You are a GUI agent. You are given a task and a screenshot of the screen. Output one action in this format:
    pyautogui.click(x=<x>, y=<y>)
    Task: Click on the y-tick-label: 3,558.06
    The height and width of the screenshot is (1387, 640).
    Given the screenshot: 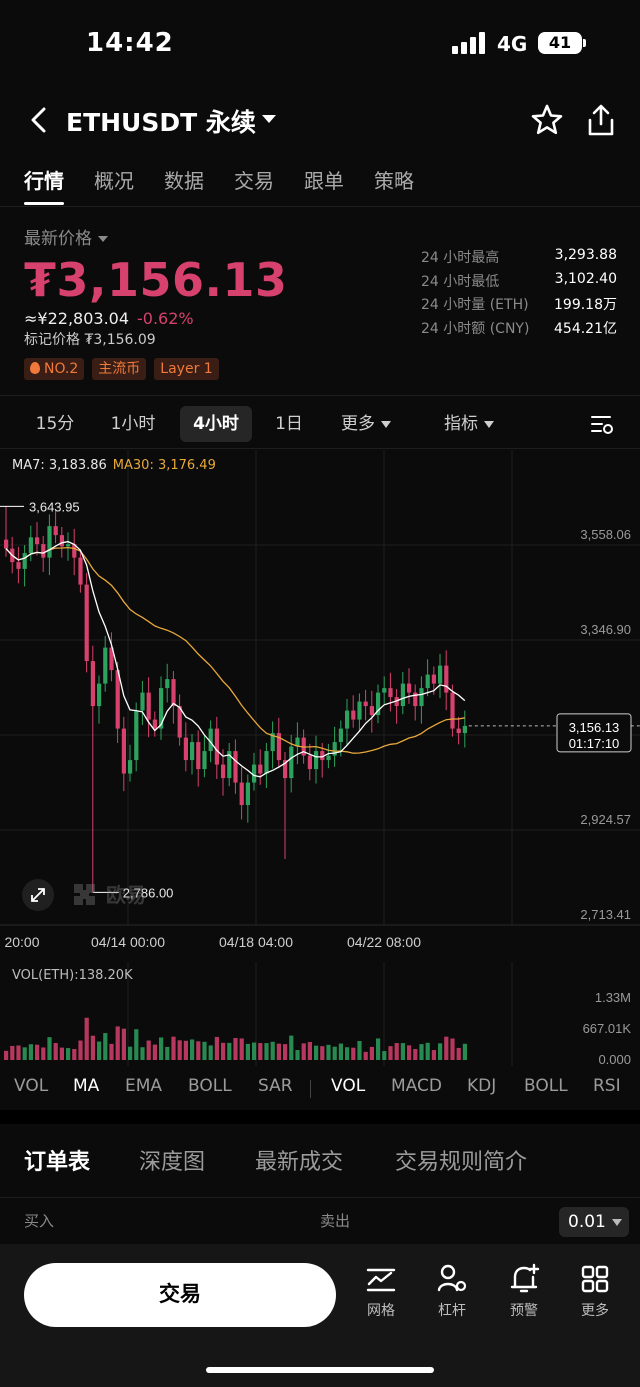 What is the action you would take?
    pyautogui.click(x=605, y=534)
    